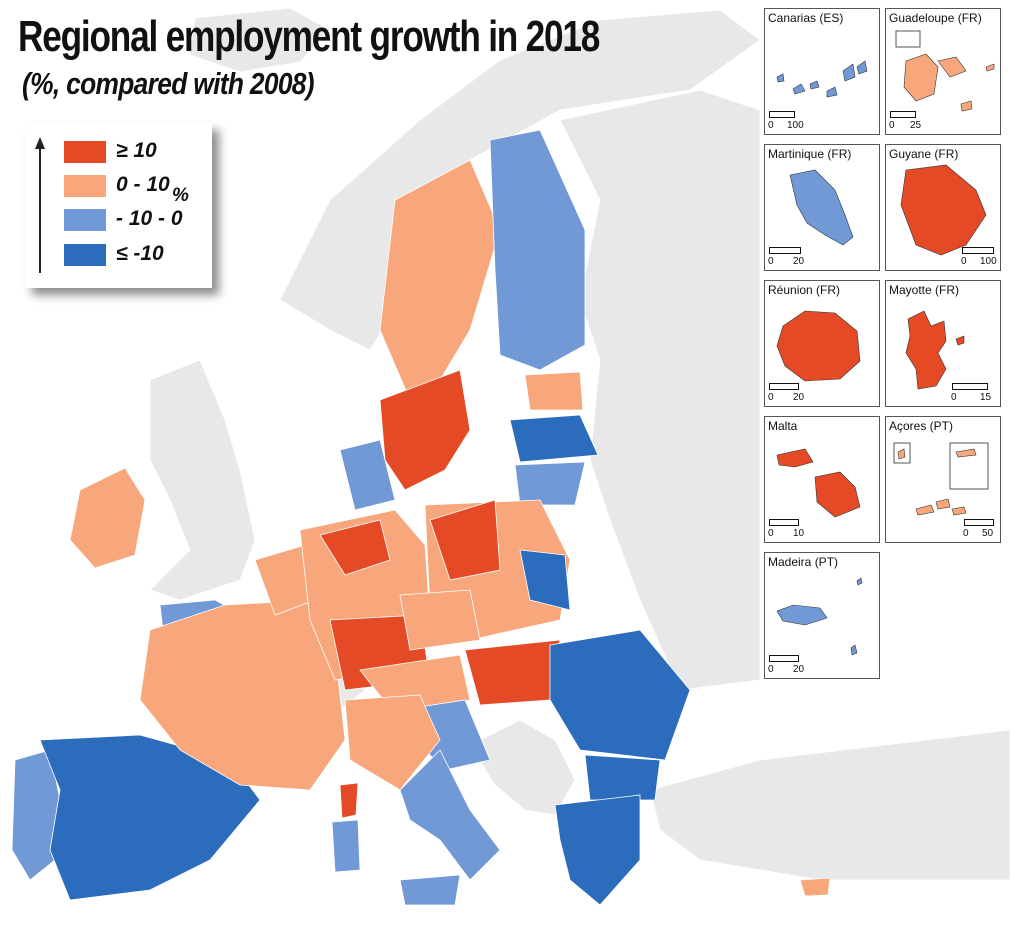  I want to click on legend-unit: %, so click(180, 195).